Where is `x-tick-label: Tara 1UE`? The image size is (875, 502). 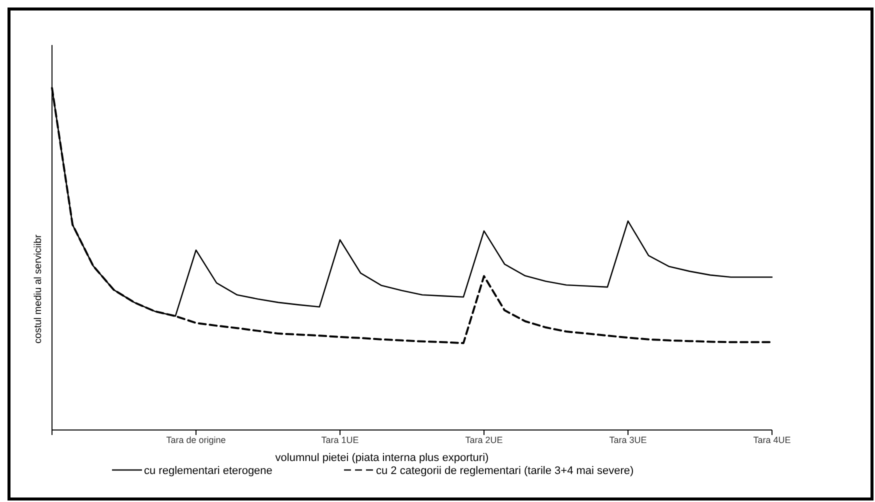 x-tick-label: Tara 1UE is located at coordinates (340, 440).